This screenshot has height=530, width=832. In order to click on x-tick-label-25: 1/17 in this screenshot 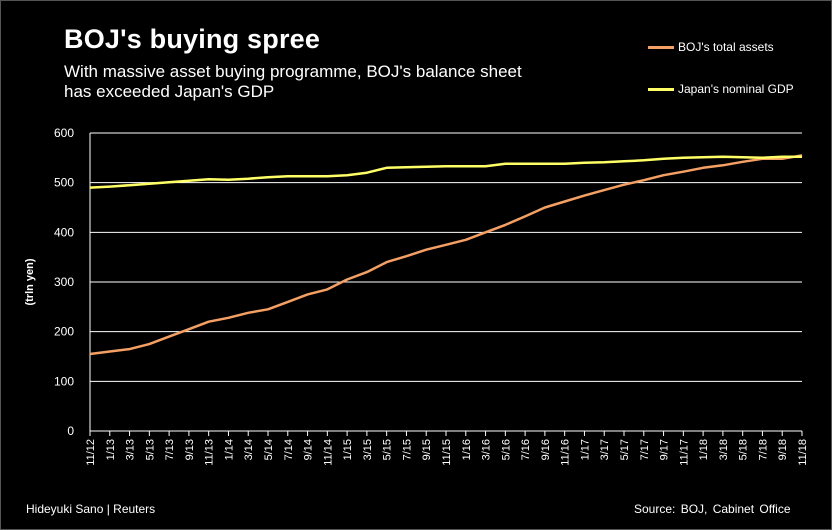, I will do `click(585, 449)`.